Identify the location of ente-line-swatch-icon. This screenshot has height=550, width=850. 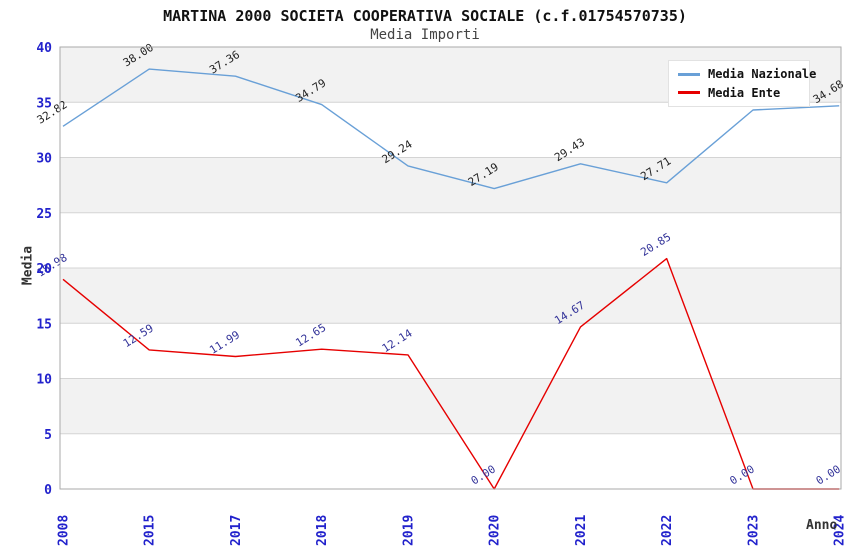
(689, 93).